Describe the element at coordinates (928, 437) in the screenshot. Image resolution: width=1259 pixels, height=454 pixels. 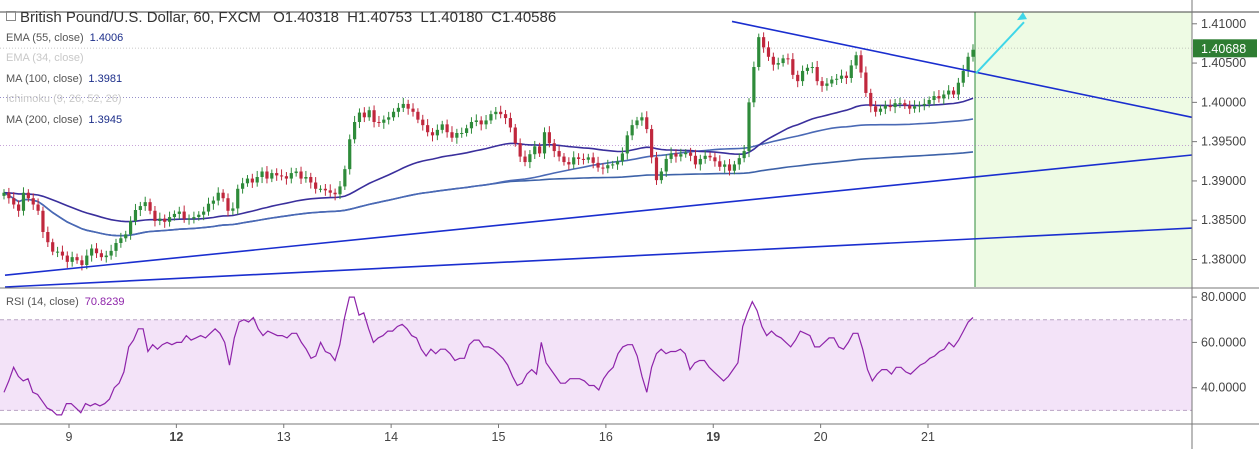
I see `time-tick-label: 21` at that location.